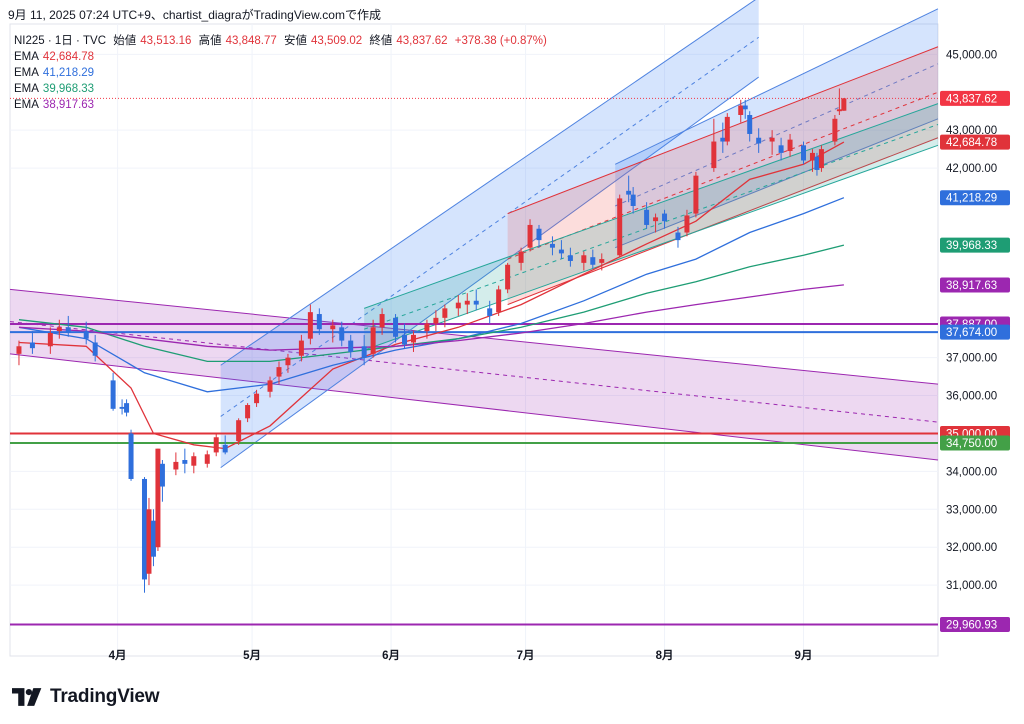 The height and width of the screenshot is (724, 1024). Describe the element at coordinates (777, 183) in the screenshot. I see `channel-lower-line` at that location.